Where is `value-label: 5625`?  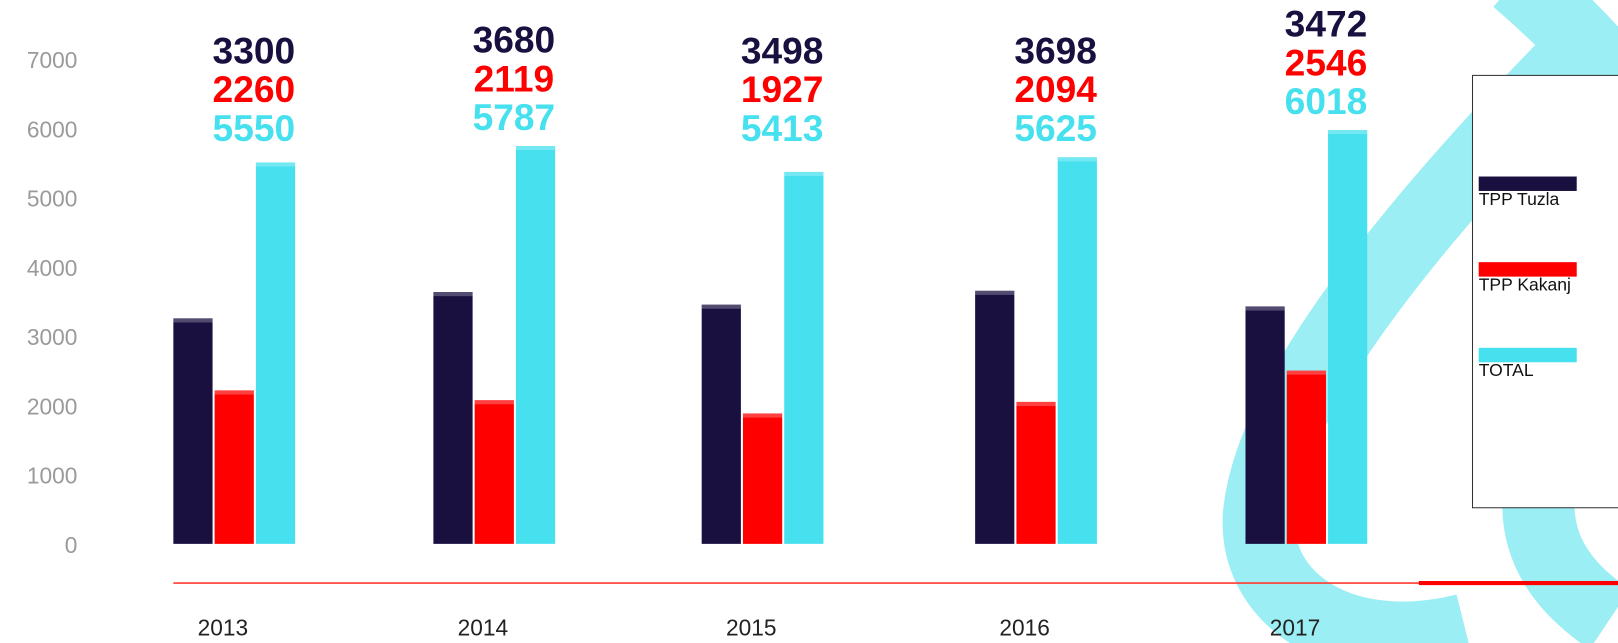 value-label: 5625 is located at coordinates (1055, 128).